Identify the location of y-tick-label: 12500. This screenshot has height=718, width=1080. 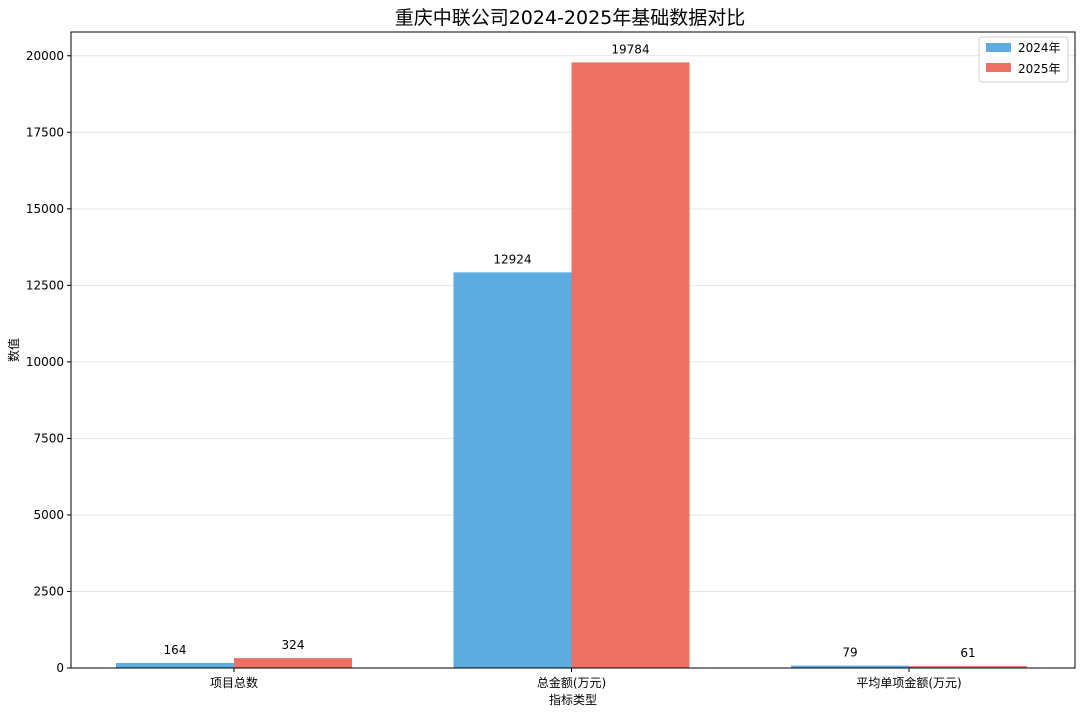
(45, 285).